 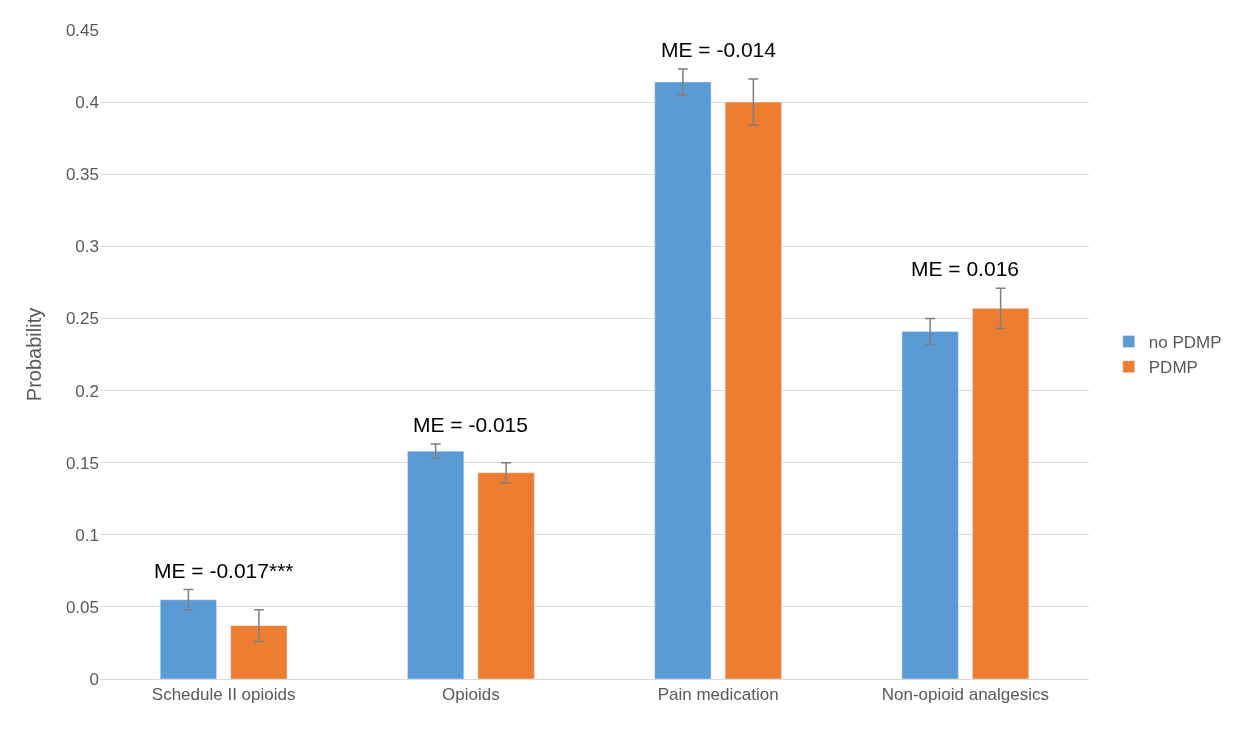 I want to click on legend-label: PDMP, so click(x=1173, y=368).